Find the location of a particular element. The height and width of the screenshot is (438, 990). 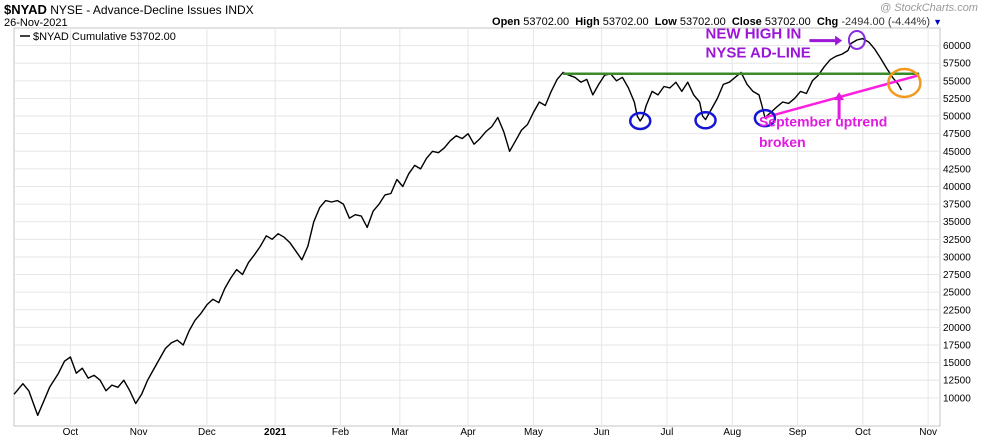

y-tick-label: 15000 is located at coordinates (957, 363).